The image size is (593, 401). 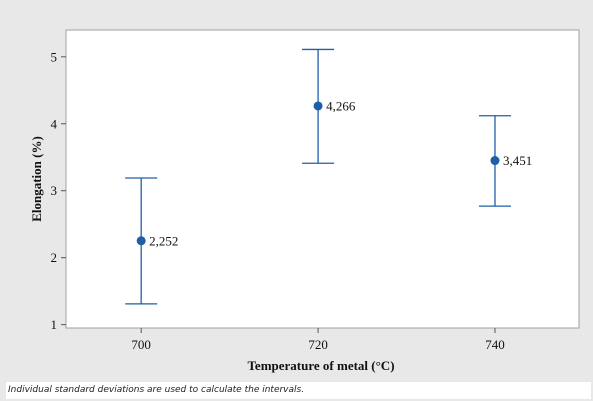 I want to click on y-tick-label: 5, so click(x=54, y=56).